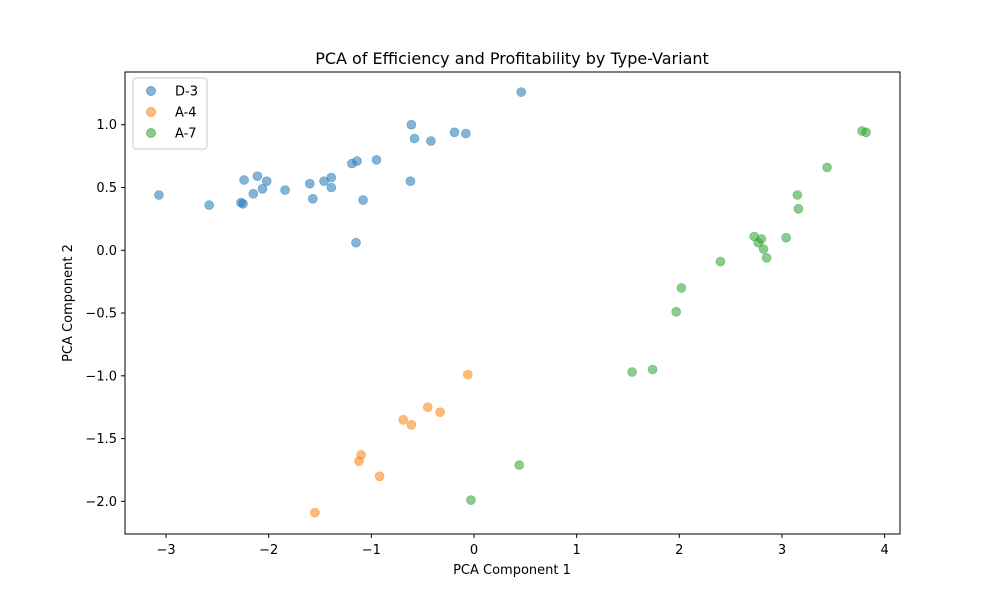 This screenshot has width=1000, height=600. Describe the element at coordinates (101, 376) in the screenshot. I see `y-tick-label: −1.0` at that location.